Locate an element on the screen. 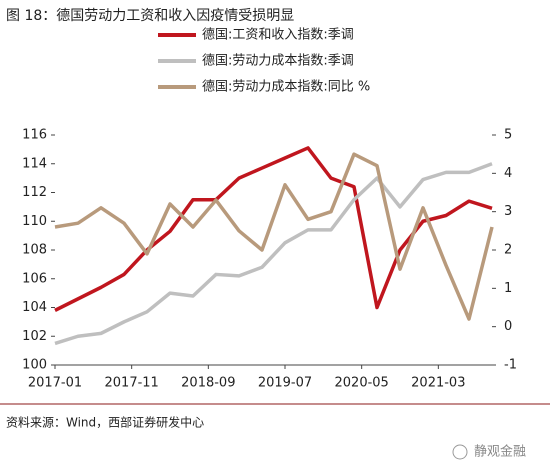  y2-tick-label: 0 is located at coordinates (508, 326).